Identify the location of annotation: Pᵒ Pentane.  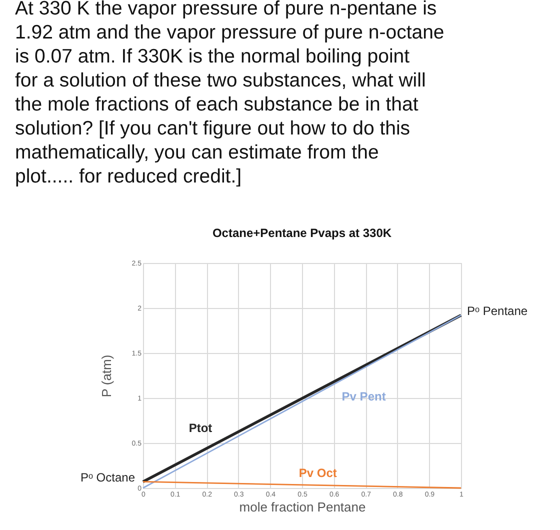
(497, 311).